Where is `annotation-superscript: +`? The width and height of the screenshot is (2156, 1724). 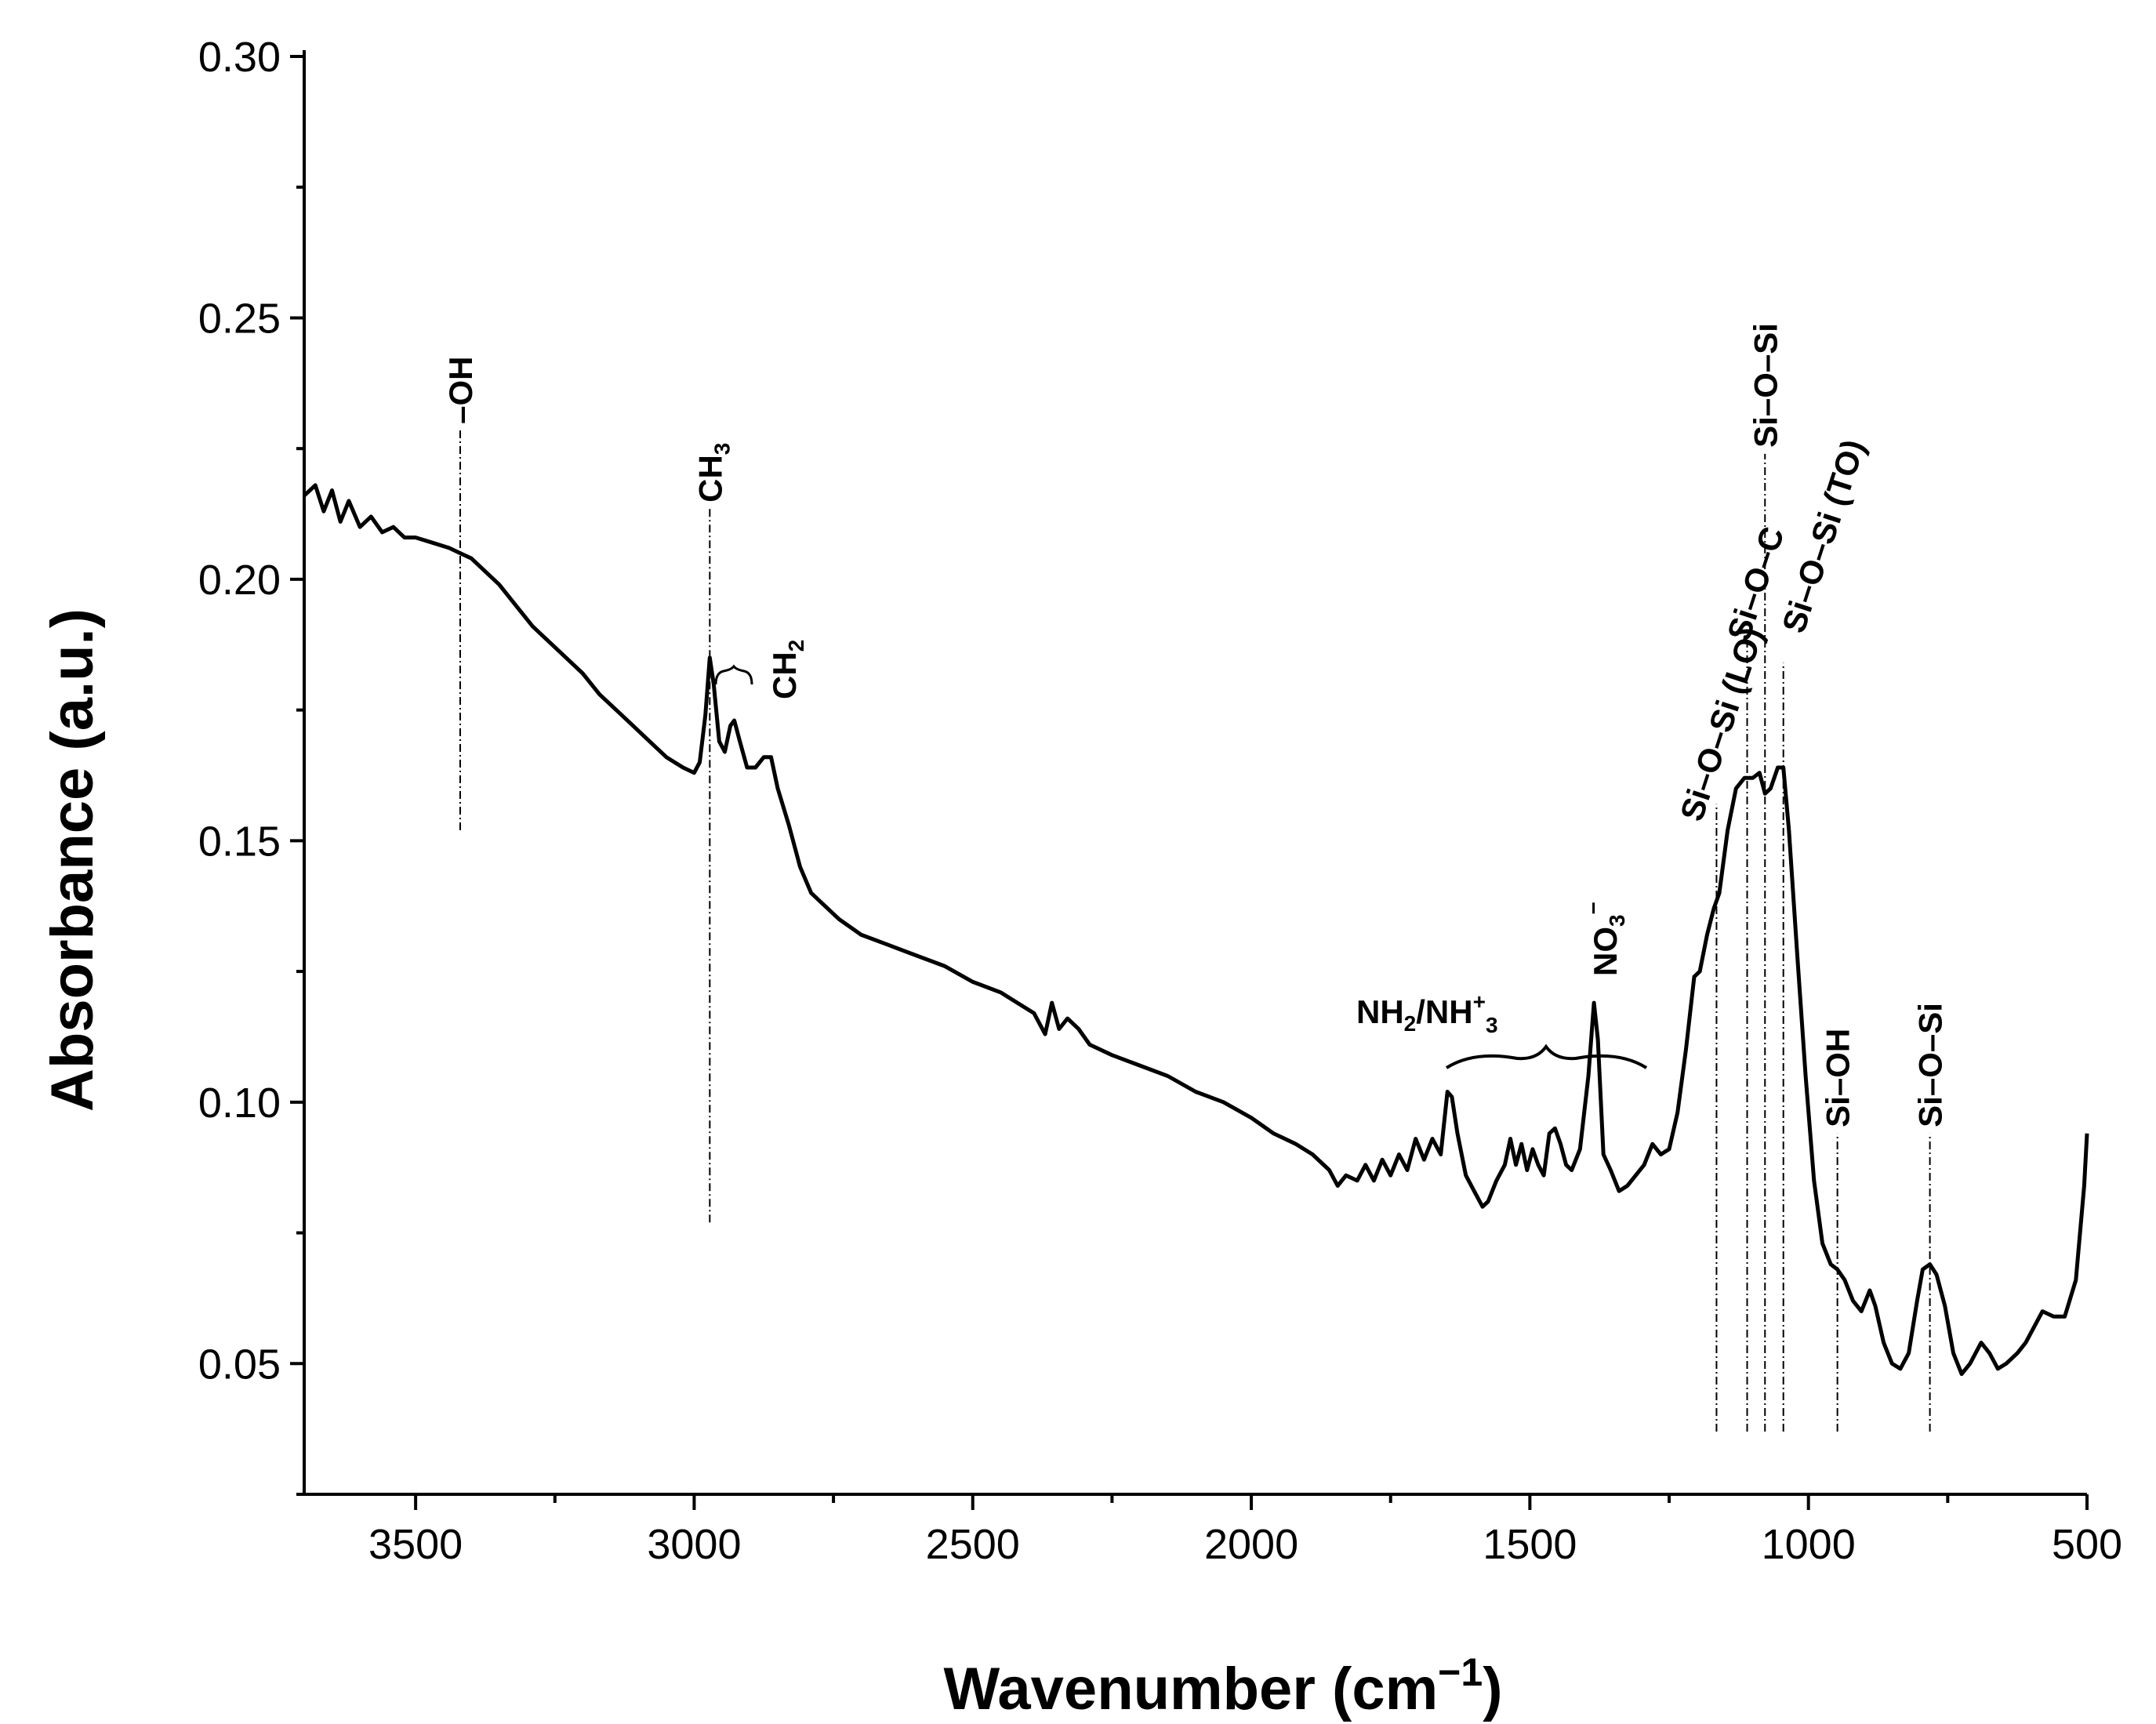 annotation-superscript: + is located at coordinates (1479, 1001).